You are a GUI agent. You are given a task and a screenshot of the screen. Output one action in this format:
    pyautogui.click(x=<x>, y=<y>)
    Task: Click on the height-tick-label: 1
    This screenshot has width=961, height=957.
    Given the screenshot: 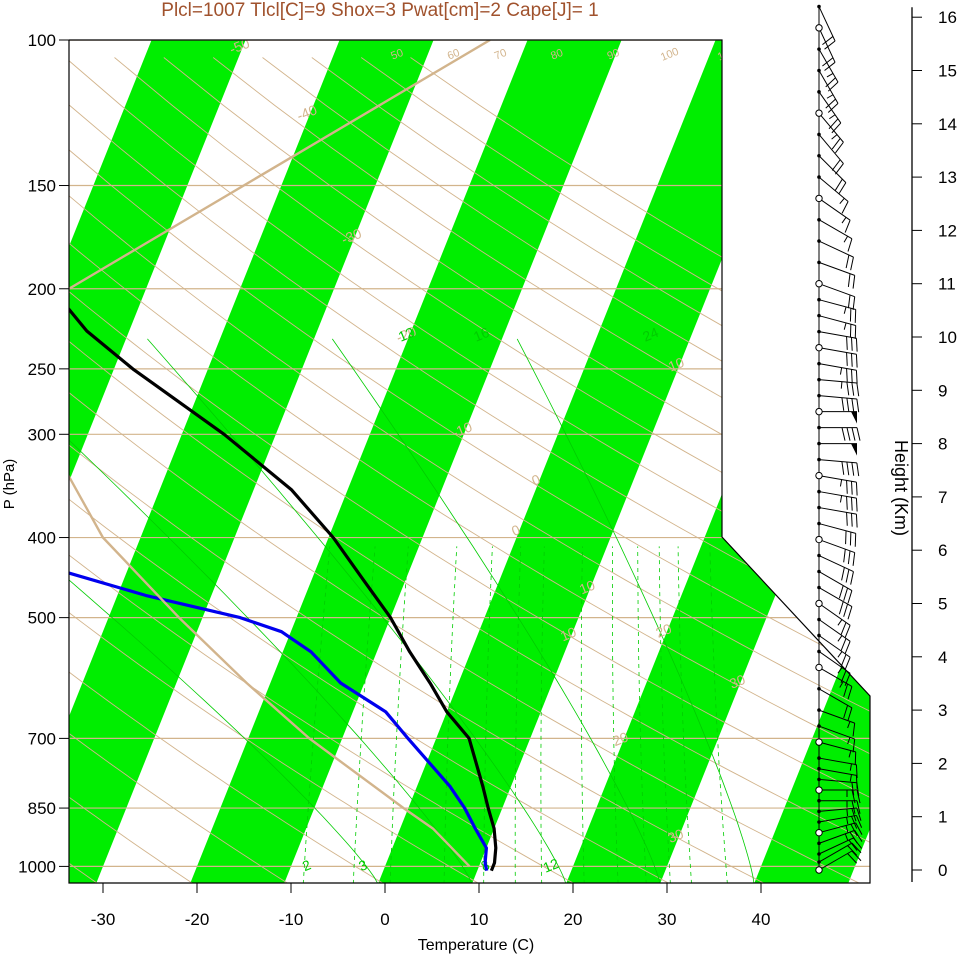 What is the action you would take?
    pyautogui.click(x=942, y=817)
    